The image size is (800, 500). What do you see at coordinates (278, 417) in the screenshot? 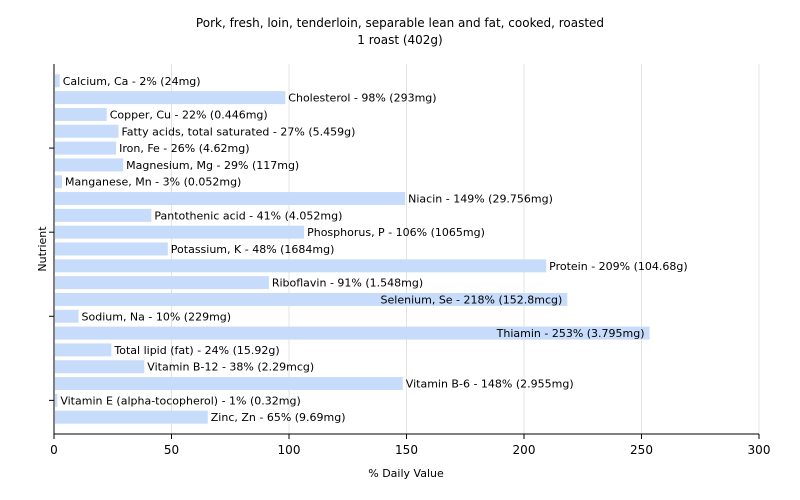
I see `bar-label: Zinc, Zn - 65% (9.69mg)` at bounding box center [278, 417].